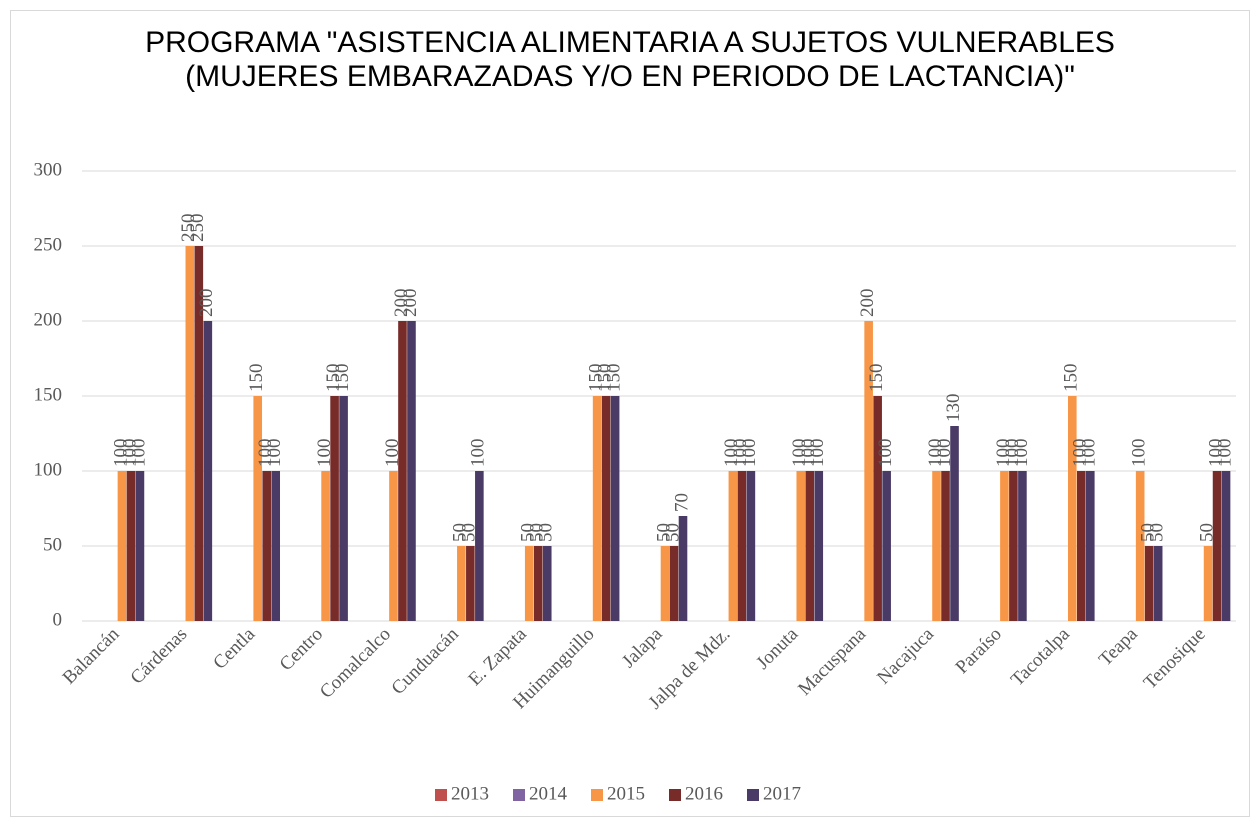 This screenshot has width=1260, height=827. I want to click on y-tick-label: 250, so click(48, 244).